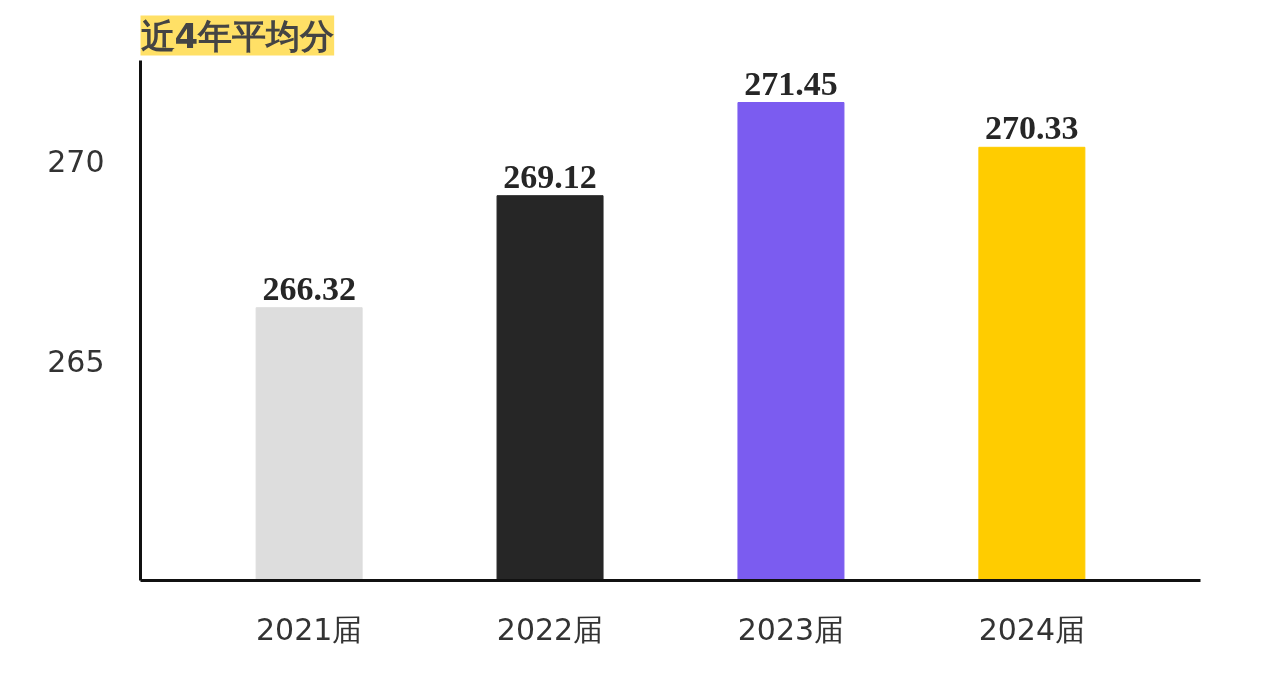  What do you see at coordinates (1032, 128) in the screenshot?
I see `data-label: 270.33` at bounding box center [1032, 128].